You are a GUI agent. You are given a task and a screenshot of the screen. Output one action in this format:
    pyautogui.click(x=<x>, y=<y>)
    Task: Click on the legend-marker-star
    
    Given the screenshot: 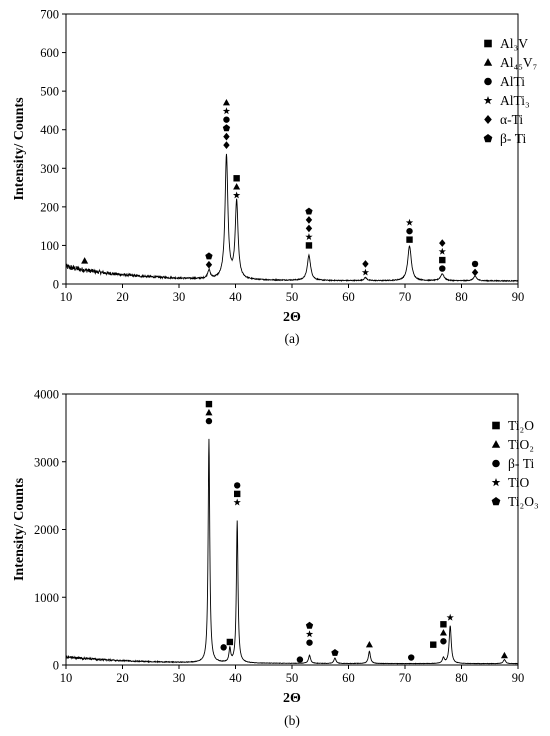 What is the action you would take?
    pyautogui.click(x=496, y=482)
    